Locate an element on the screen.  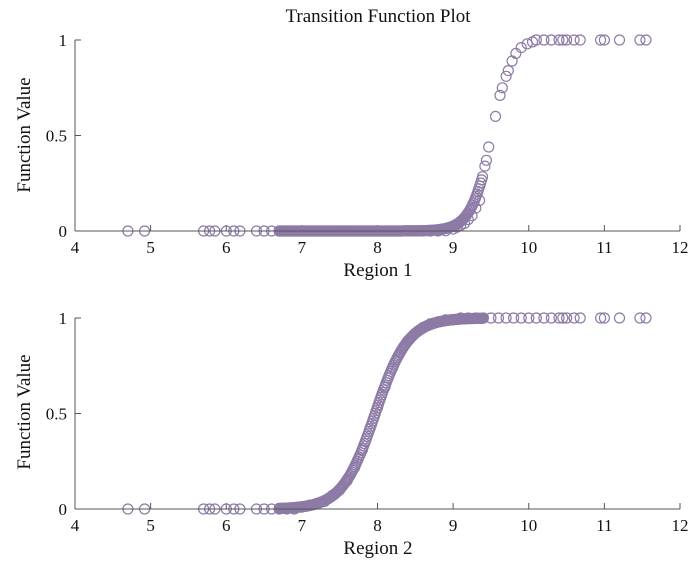
x-tick-label: 4 is located at coordinates (75, 247).